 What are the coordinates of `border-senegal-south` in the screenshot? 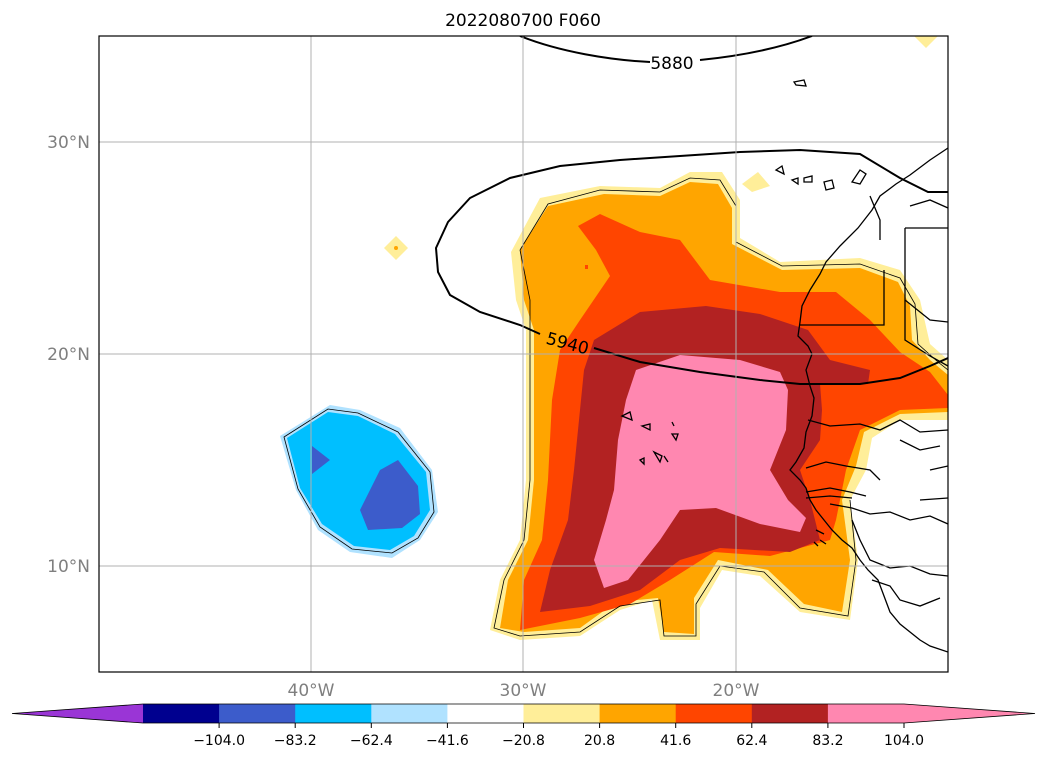 It's located at (843, 471).